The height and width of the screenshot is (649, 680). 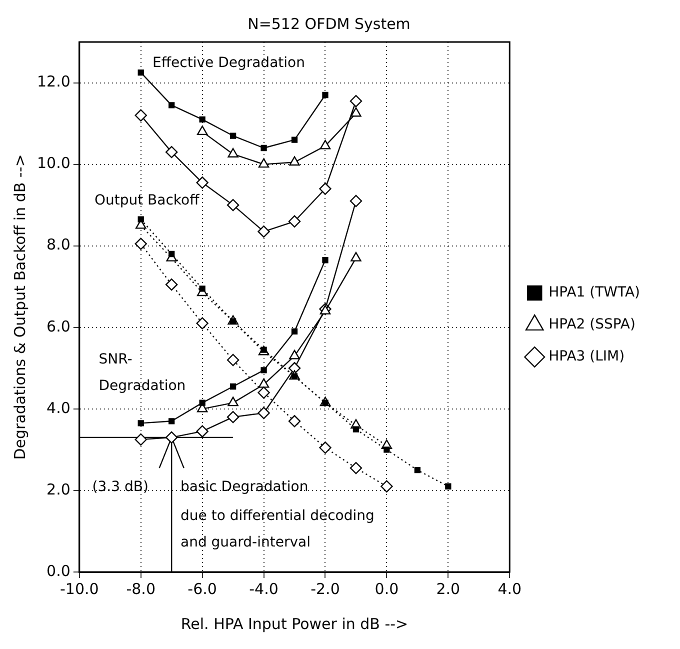 I want to click on annotation: due to differential decoding, so click(x=277, y=516).